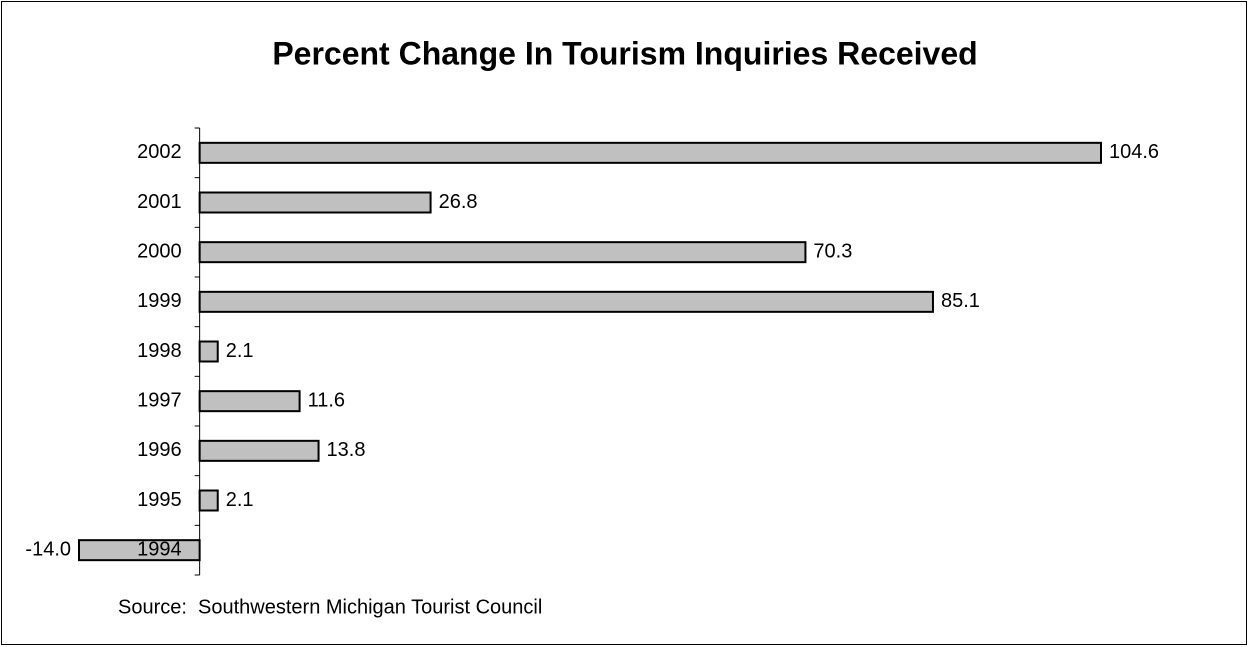 This screenshot has width=1249, height=647. What do you see at coordinates (159, 500) in the screenshot?
I see `category-label: 1995` at bounding box center [159, 500].